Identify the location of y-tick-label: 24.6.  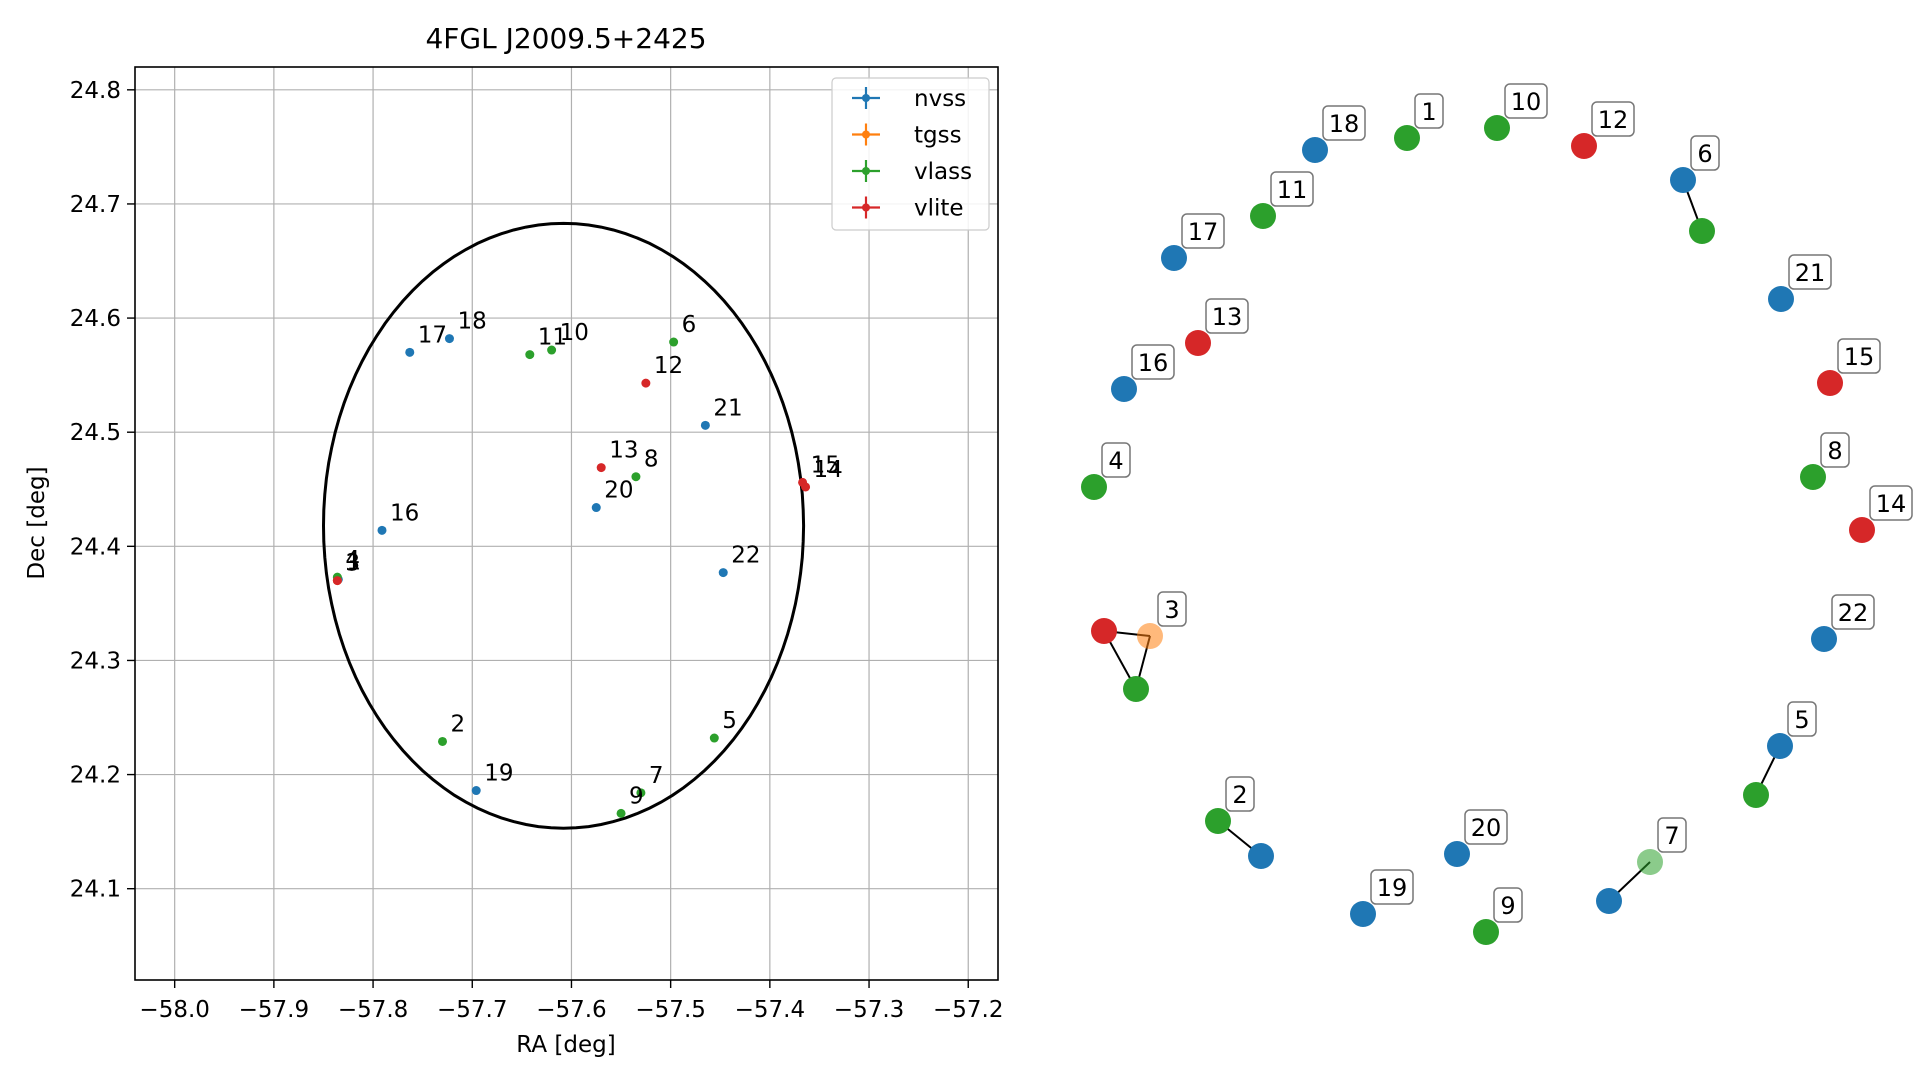
(95, 319).